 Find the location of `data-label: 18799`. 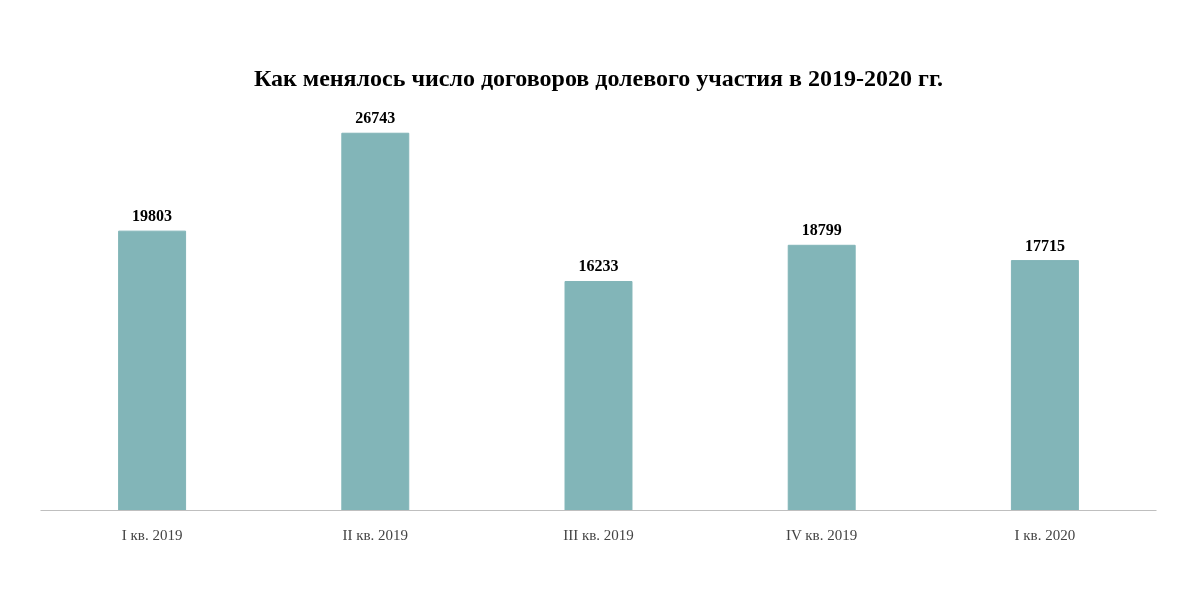

data-label: 18799 is located at coordinates (821, 230).